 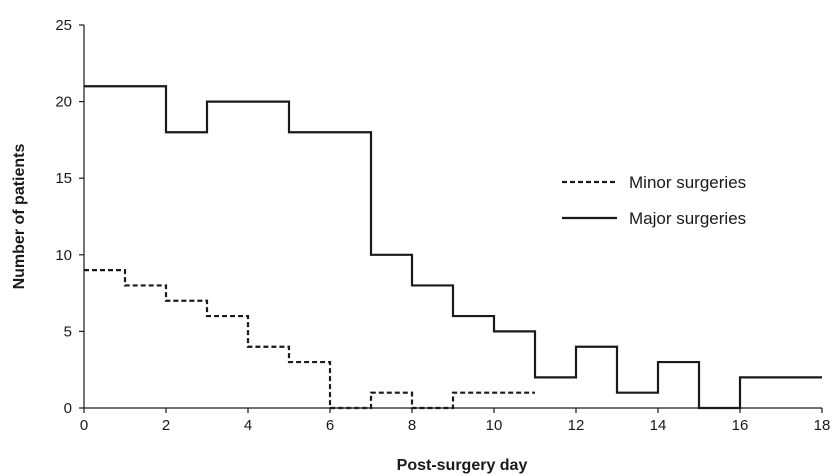 I want to click on y-axis-title: Number of patients, so click(x=19, y=217).